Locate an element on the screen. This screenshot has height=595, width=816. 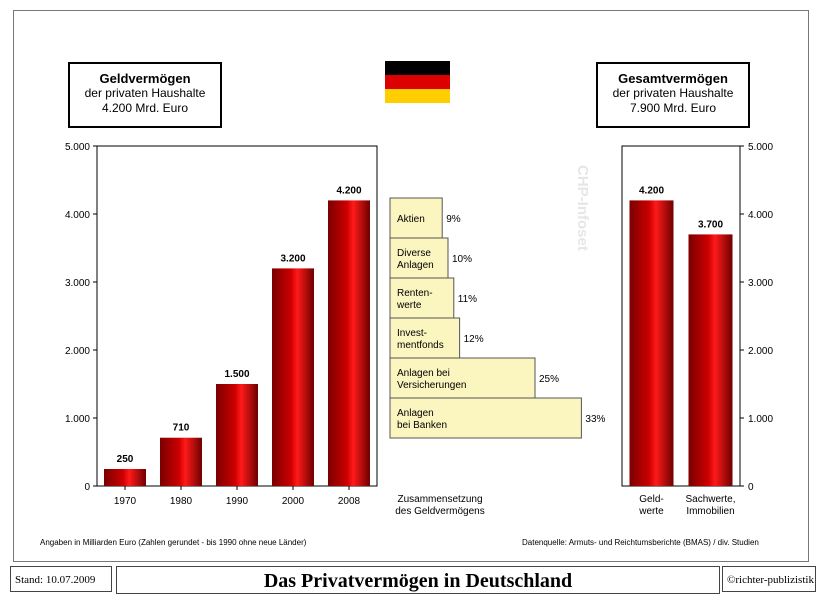
composition-category-label: Renten- is located at coordinates (415, 293).